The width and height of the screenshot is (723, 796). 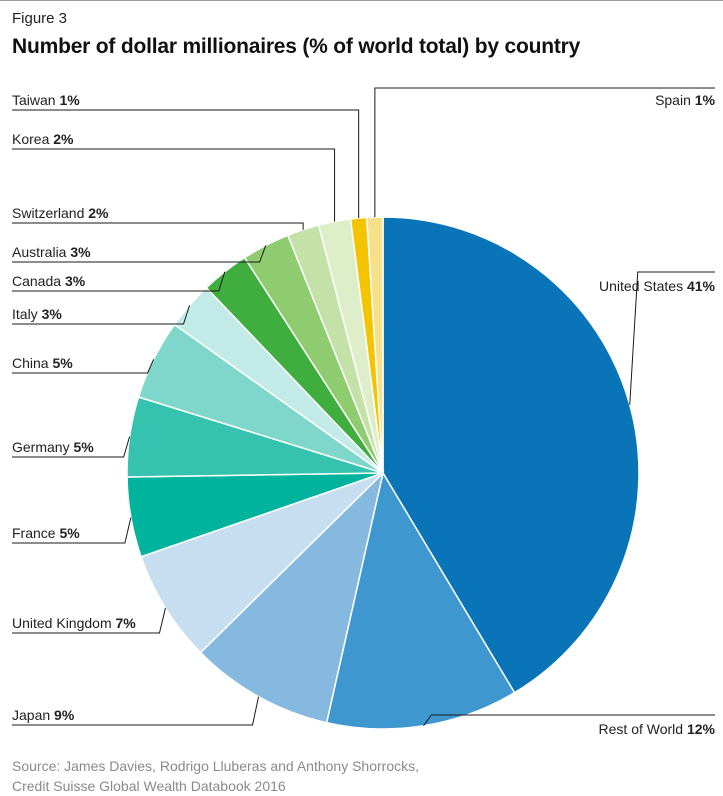 What do you see at coordinates (675, 100) in the screenshot?
I see `slice-label-name: Spain` at bounding box center [675, 100].